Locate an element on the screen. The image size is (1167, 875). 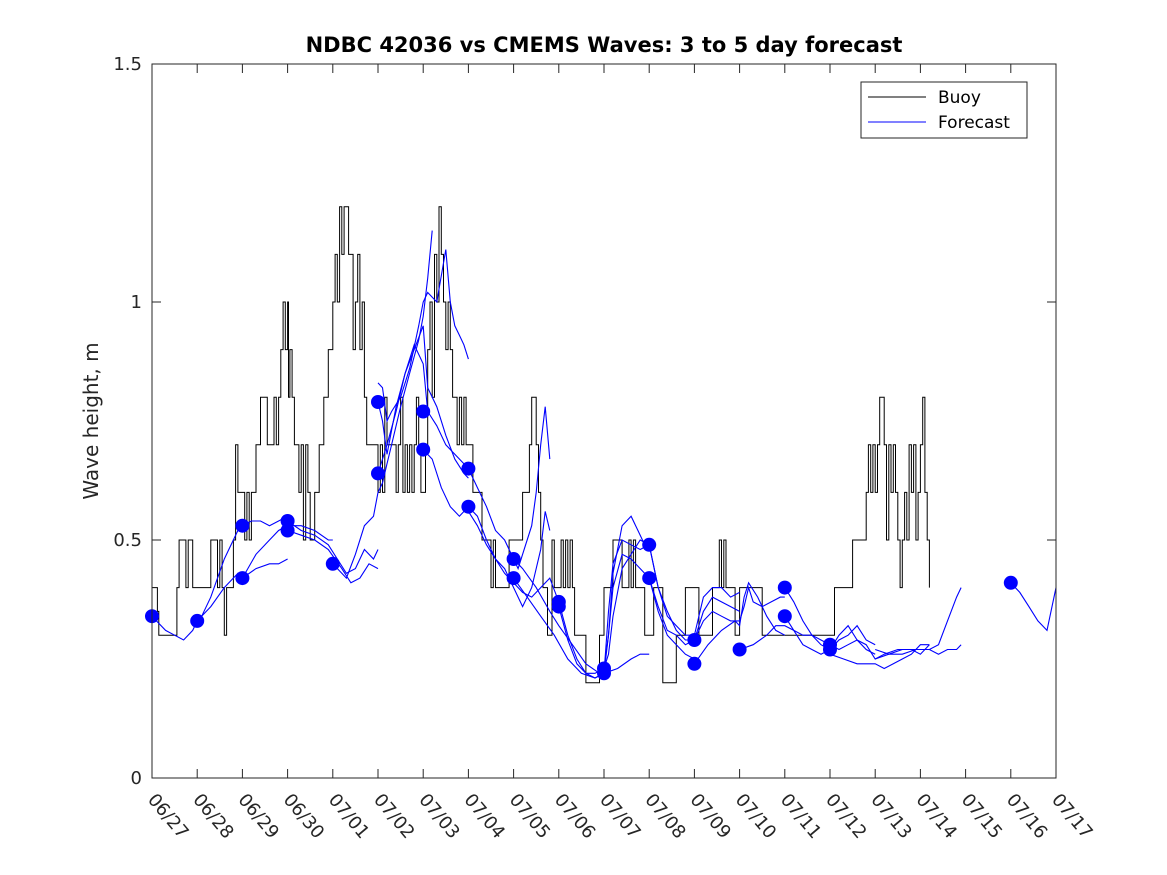
legend-forecast-label: Forecast is located at coordinates (974, 123).